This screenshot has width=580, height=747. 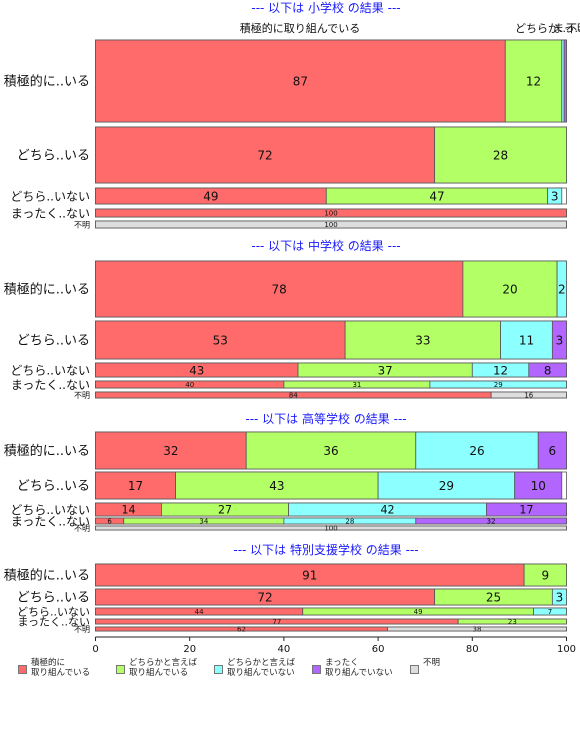 I want to click on data-label: 78, so click(x=279, y=289).